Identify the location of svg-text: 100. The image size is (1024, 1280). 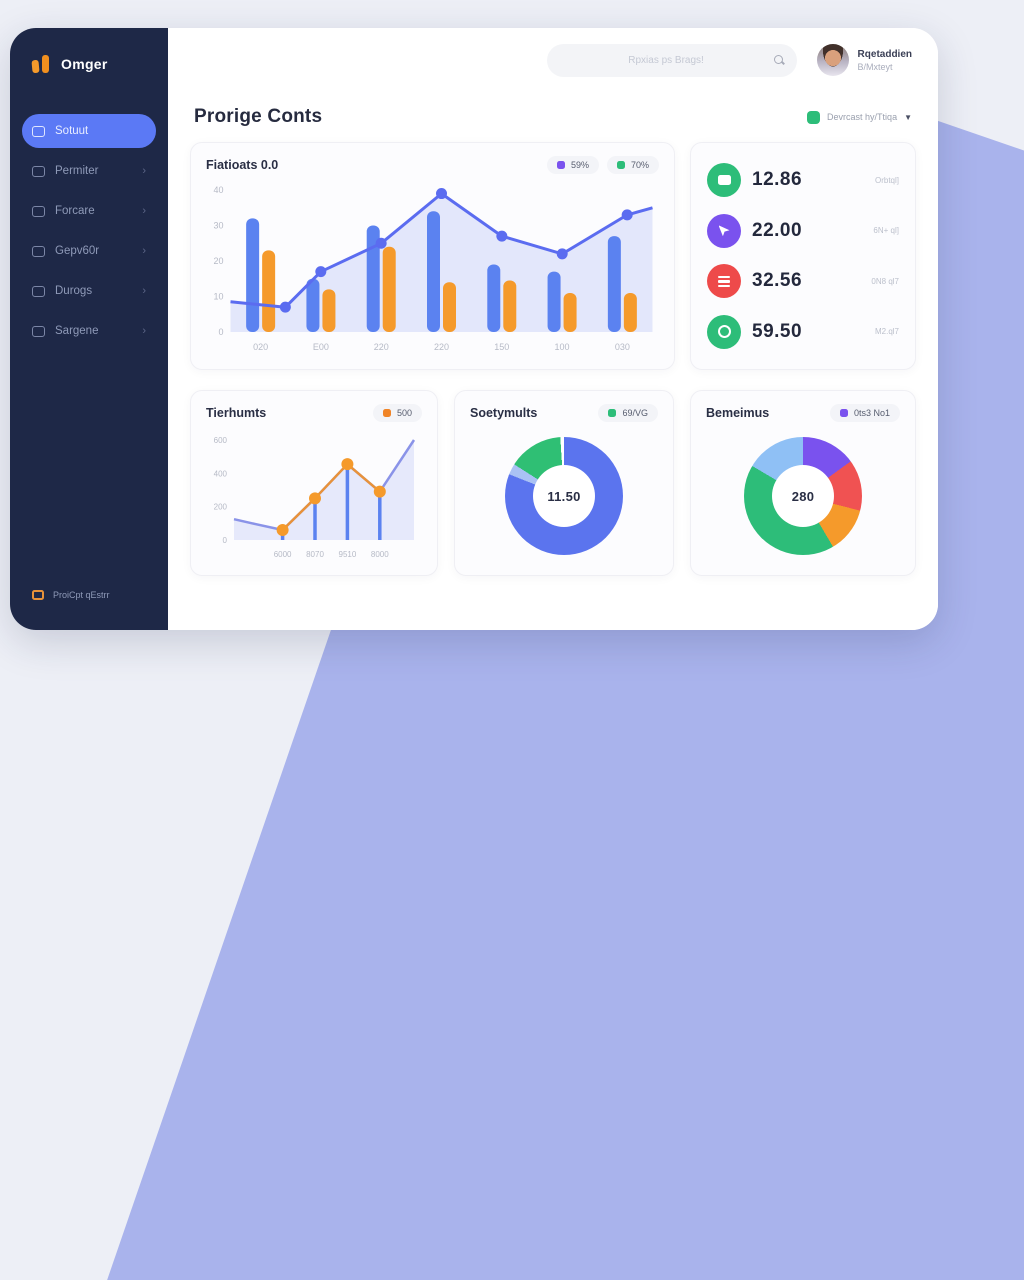
(562, 347).